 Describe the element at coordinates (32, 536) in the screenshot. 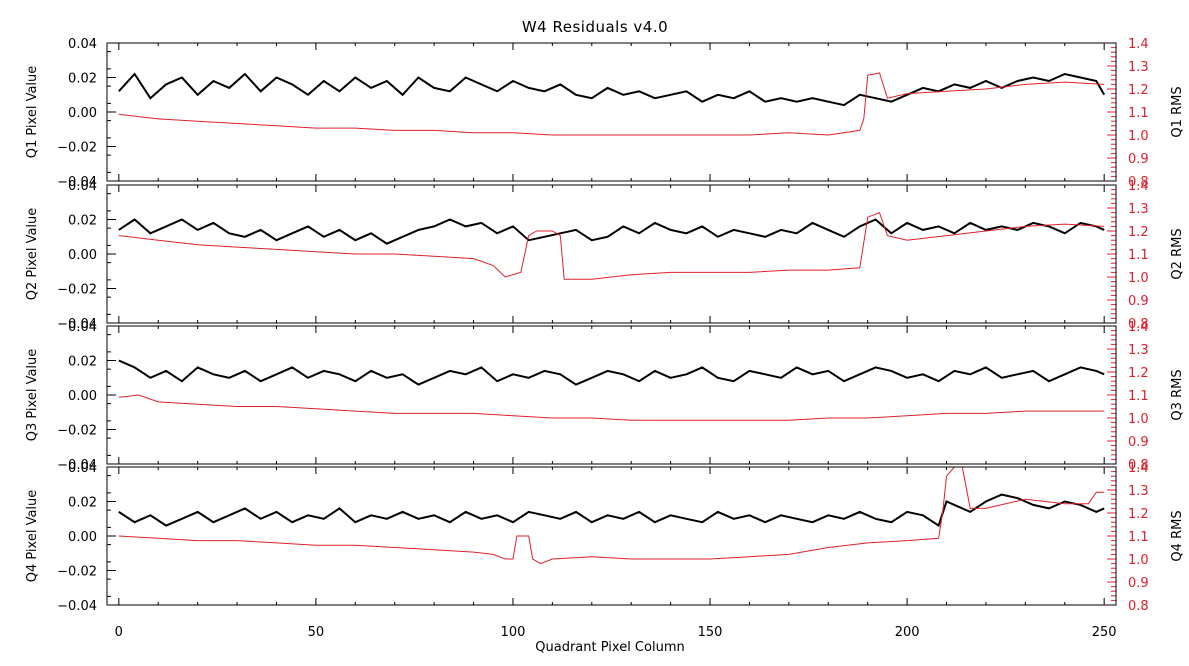

I see `y-left-axis-label: Q4 Pixel Value` at that location.